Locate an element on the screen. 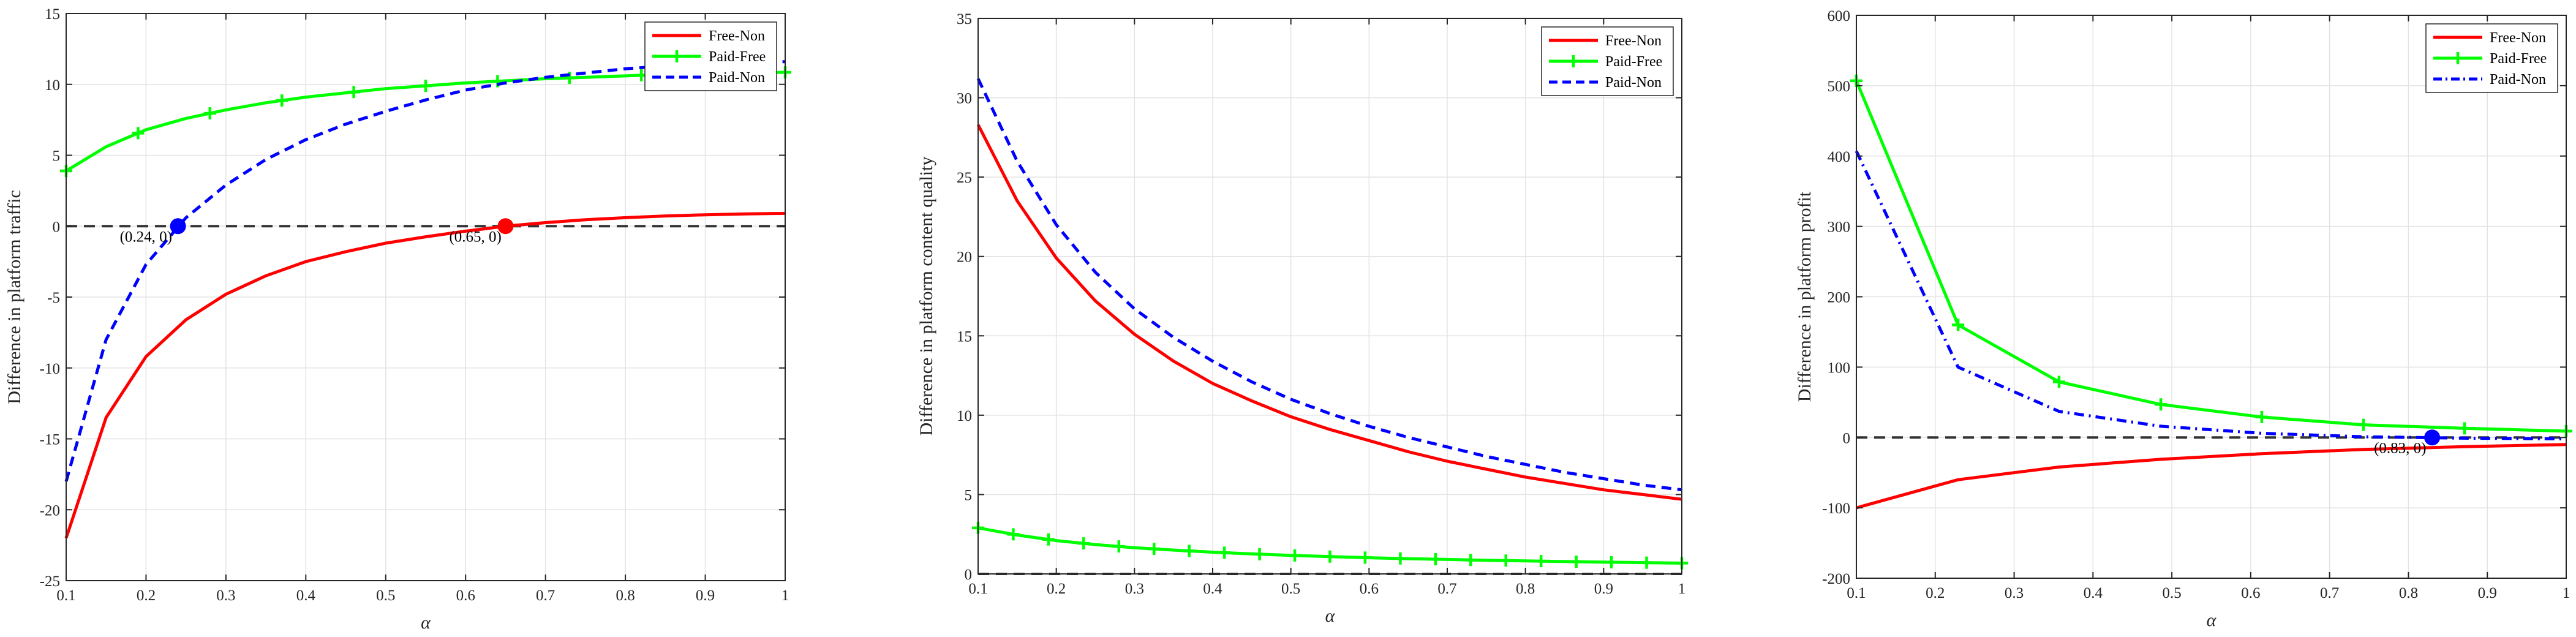  y-tick-label: 200 is located at coordinates (1840, 298).